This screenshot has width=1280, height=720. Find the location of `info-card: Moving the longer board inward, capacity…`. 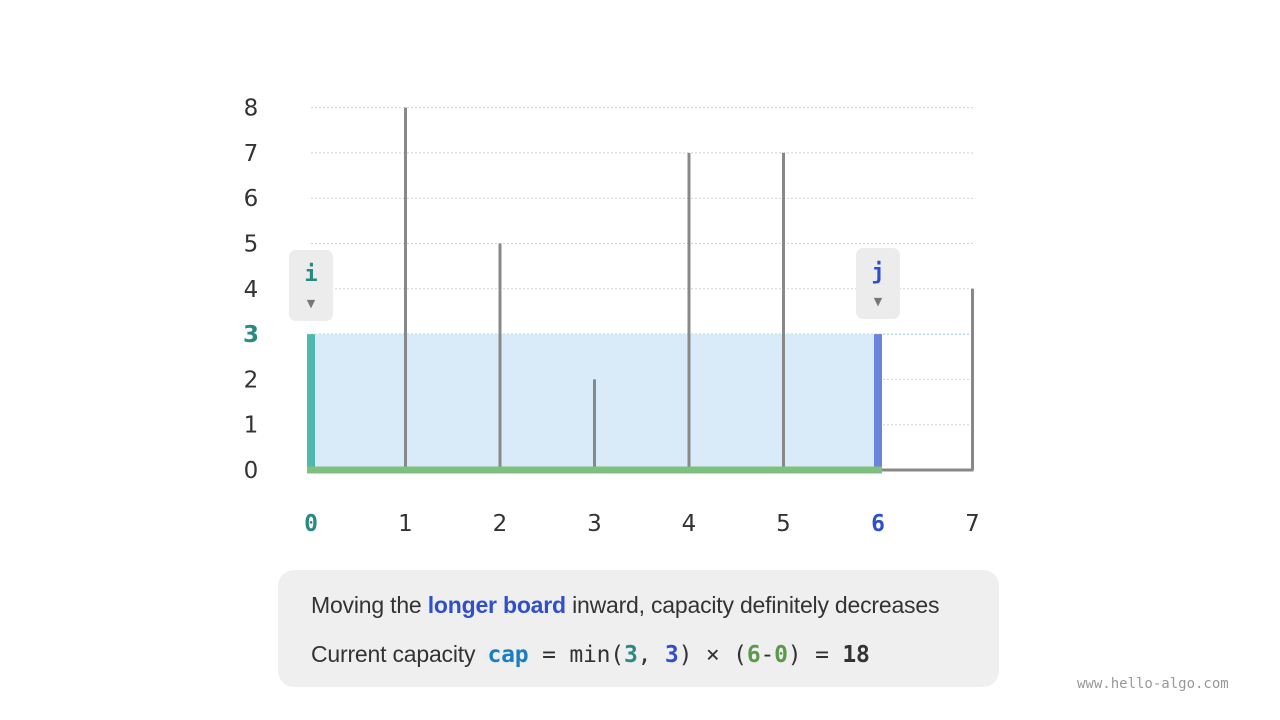

info-card: Moving the longer board inward, capacity… is located at coordinates (638, 628).